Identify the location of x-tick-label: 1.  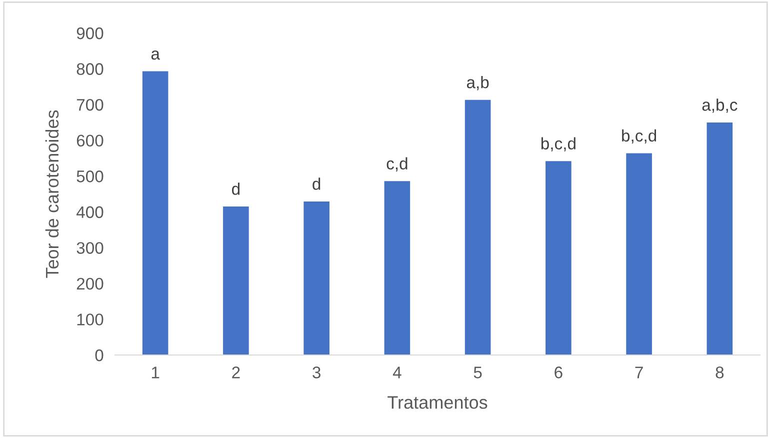
(156, 372).